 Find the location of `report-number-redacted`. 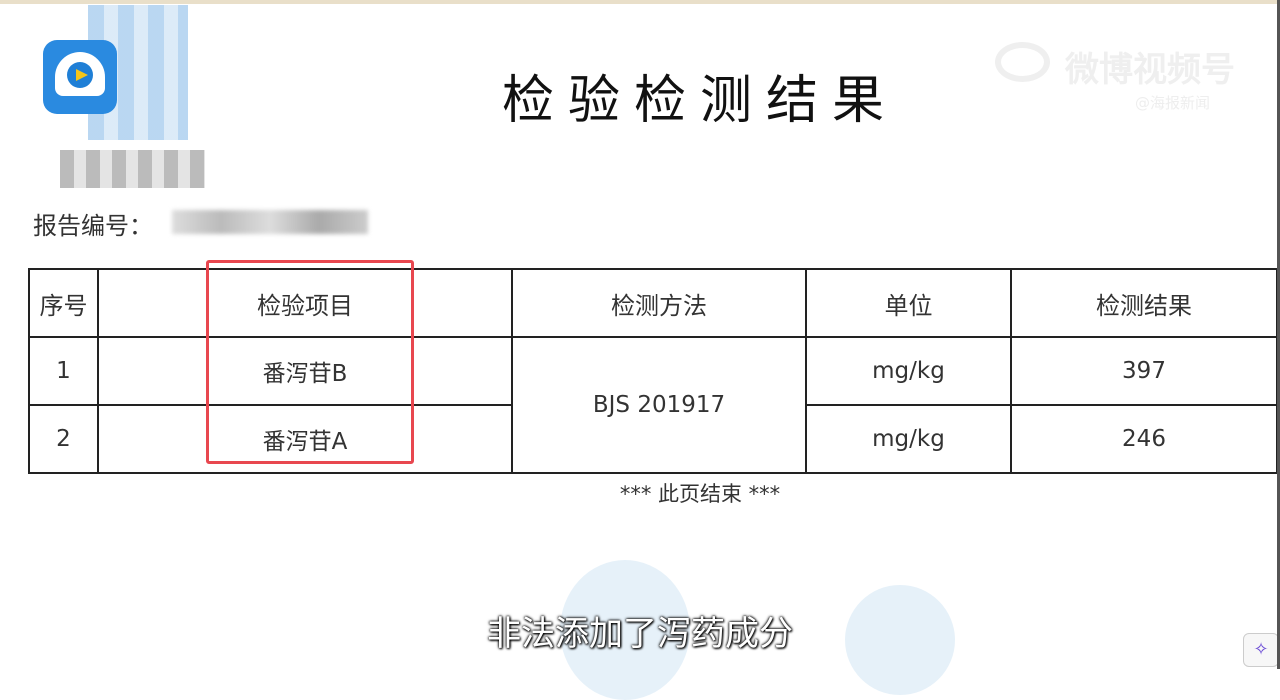

report-number-redacted is located at coordinates (270, 222).